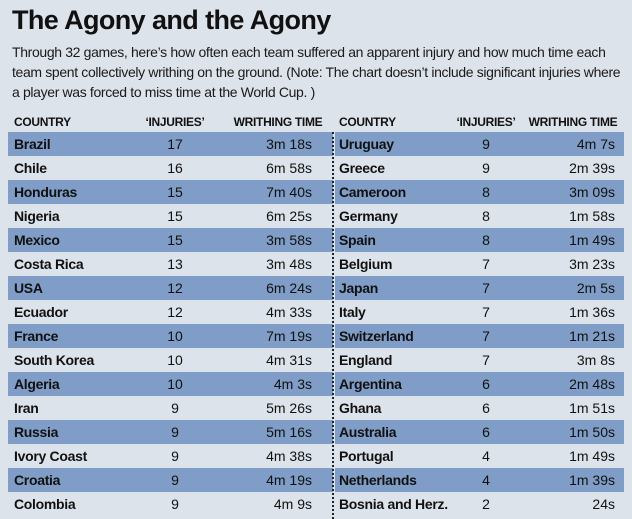 This screenshot has height=519, width=632. I want to click on table-row: Netherlands 4 1m 39s, so click(479, 480).